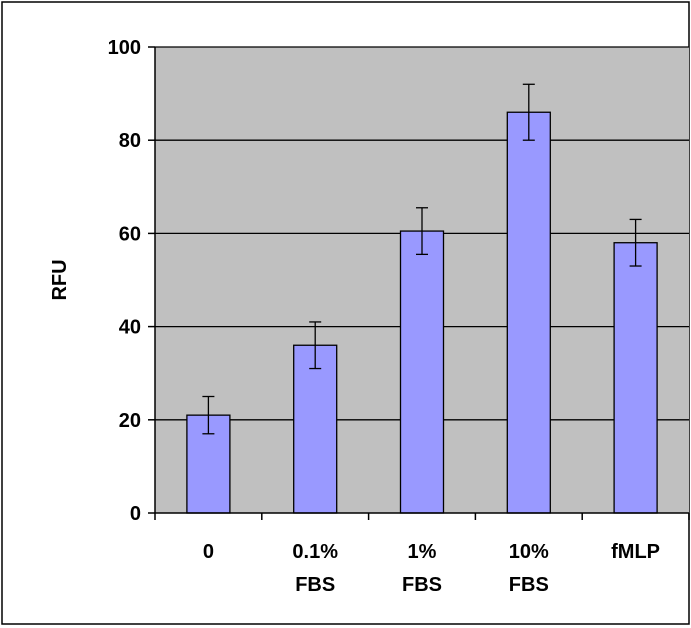 The width and height of the screenshot is (691, 628). Describe the element at coordinates (130, 328) in the screenshot. I see `y-tick-label: 40` at that location.